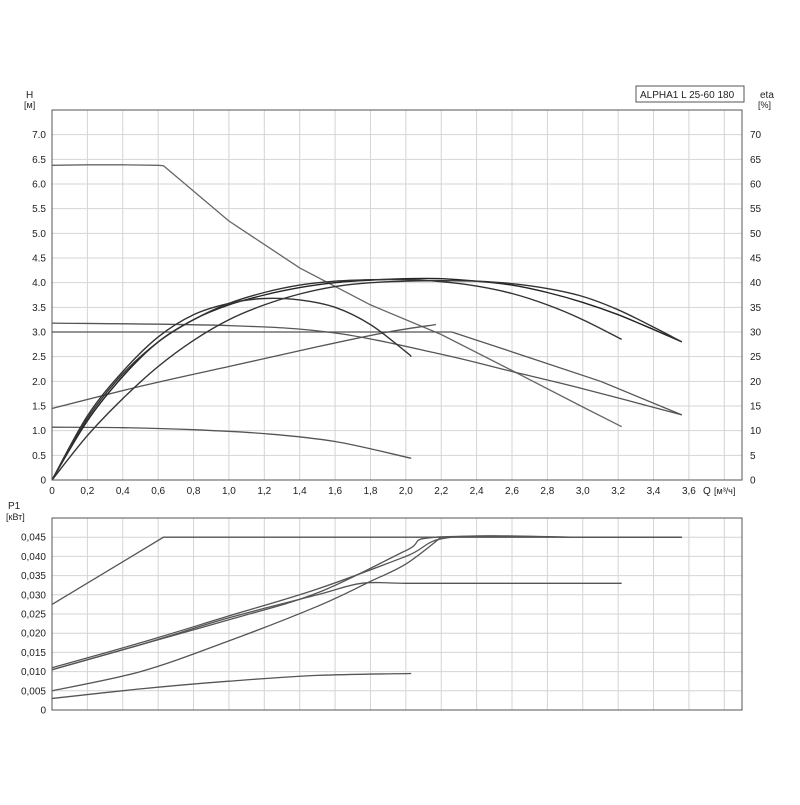 This screenshot has width=800, height=805. I want to click on x-tick-label: 3,2, so click(618, 491).